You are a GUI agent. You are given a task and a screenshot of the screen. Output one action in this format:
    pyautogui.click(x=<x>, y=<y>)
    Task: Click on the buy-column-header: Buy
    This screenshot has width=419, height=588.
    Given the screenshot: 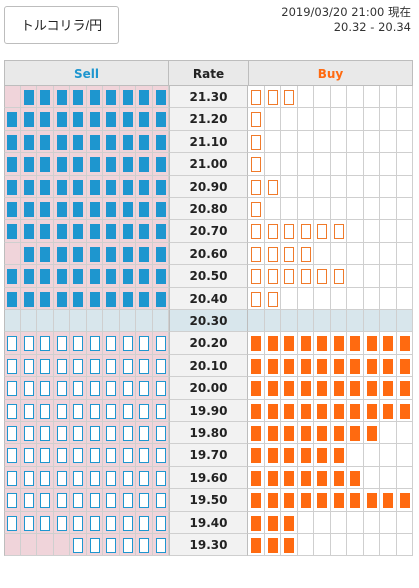 What is the action you would take?
    pyautogui.click(x=330, y=73)
    